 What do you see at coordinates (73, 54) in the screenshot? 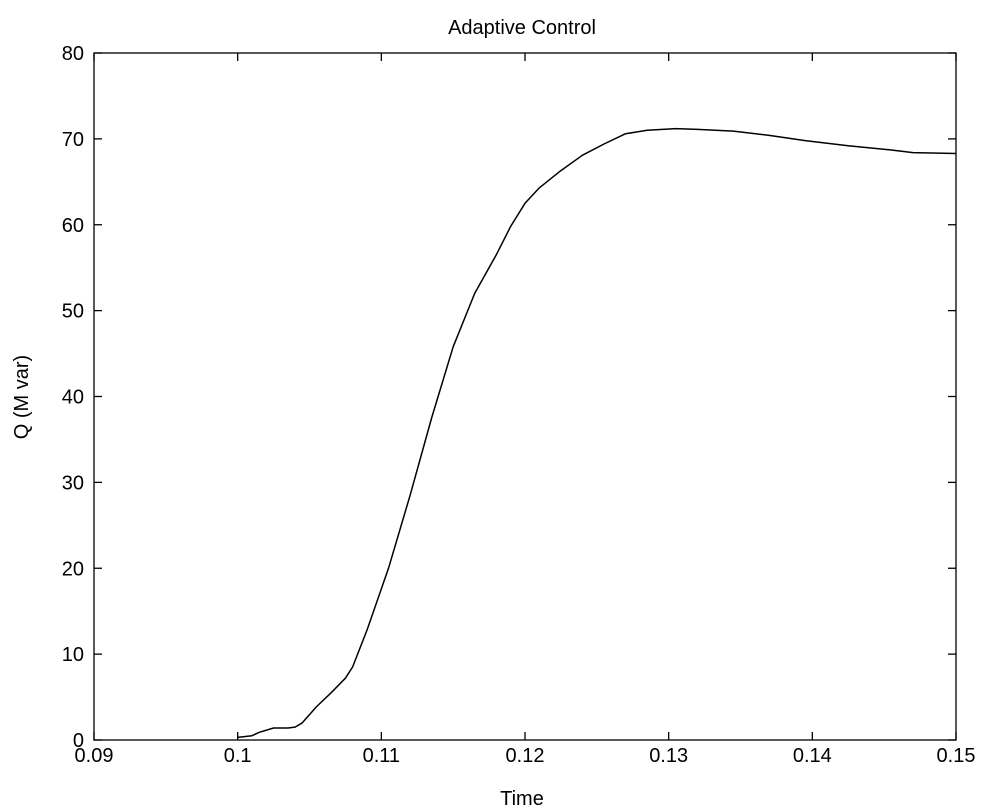
I see `y-tick-label: 80` at bounding box center [73, 54].